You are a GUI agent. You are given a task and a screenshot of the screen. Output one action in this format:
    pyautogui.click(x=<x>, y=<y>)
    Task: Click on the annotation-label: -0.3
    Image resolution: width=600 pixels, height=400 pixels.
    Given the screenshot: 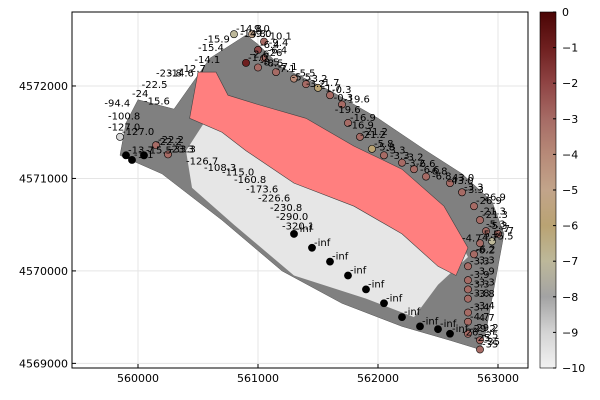 What is the action you would take?
    pyautogui.click(x=344, y=98)
    